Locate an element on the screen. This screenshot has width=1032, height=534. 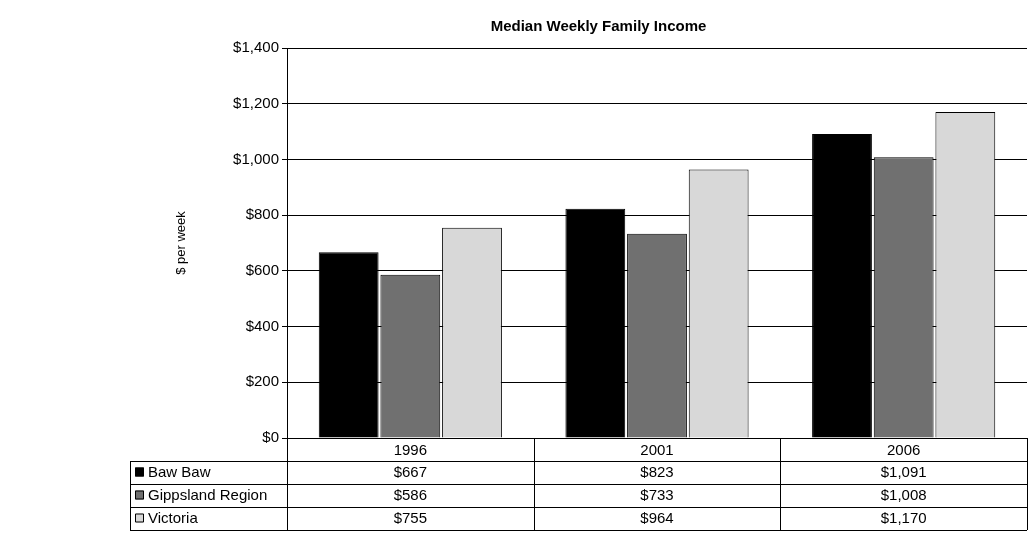
legend-label: Gippsland Region is located at coordinates (208, 494).